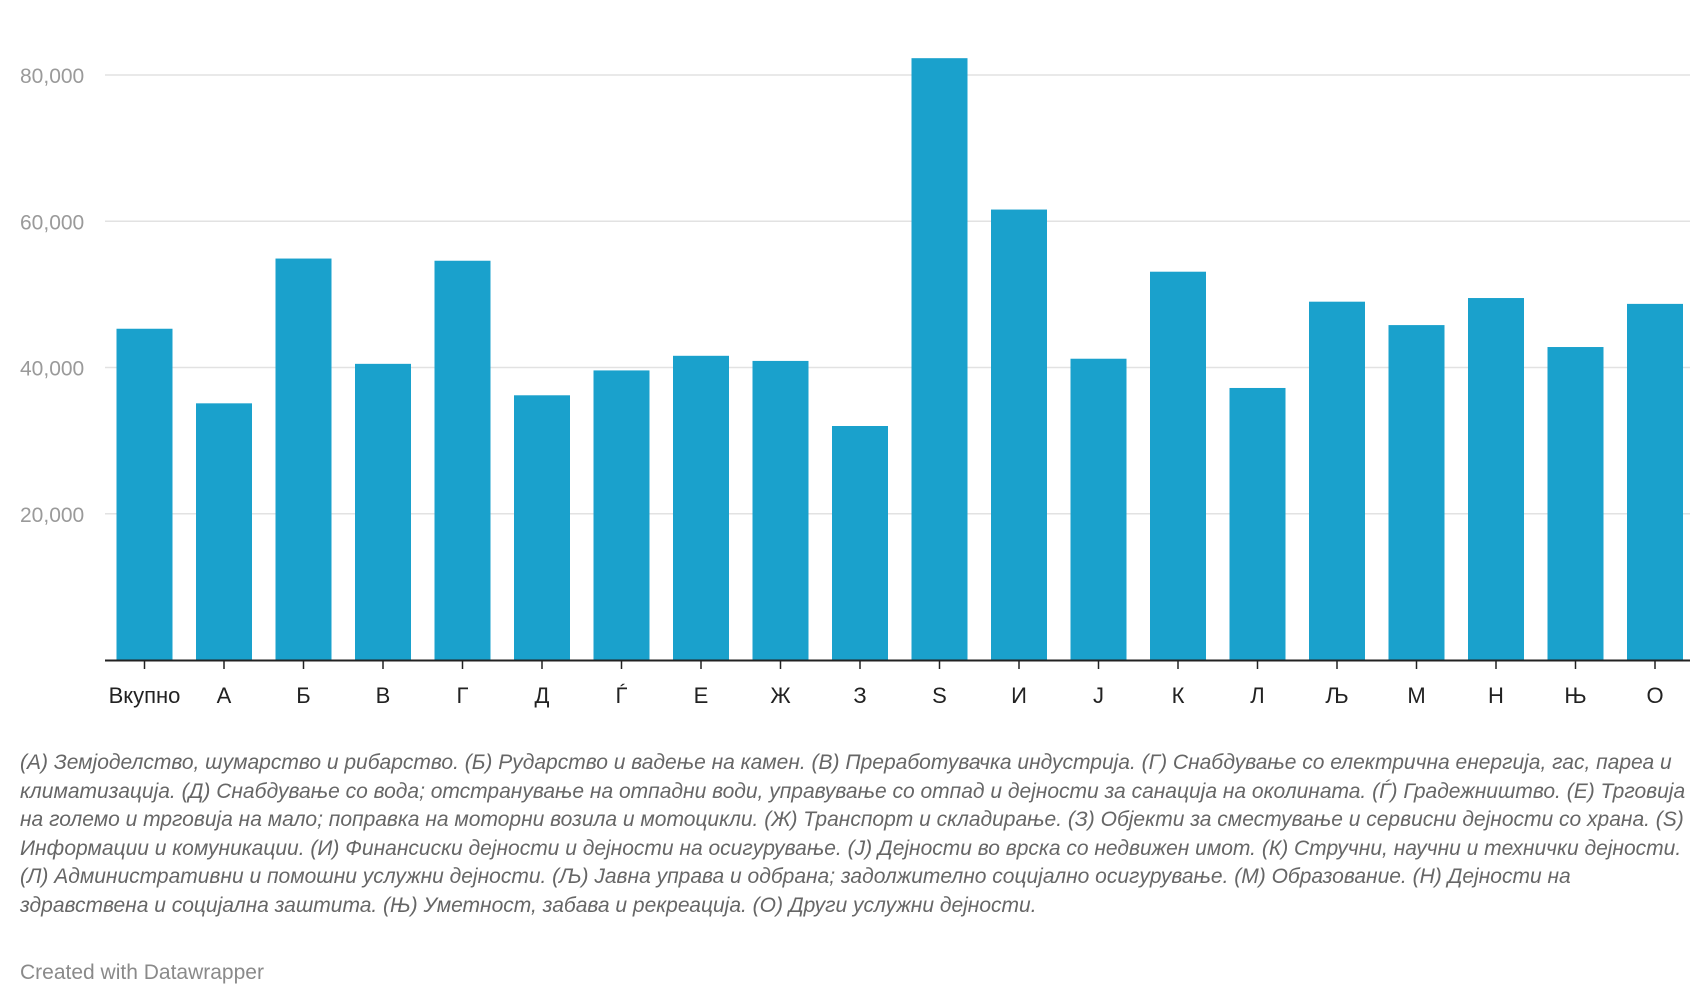  What do you see at coordinates (142, 972) in the screenshot?
I see `datawrapper-credit: Created with Datawrapper` at bounding box center [142, 972].